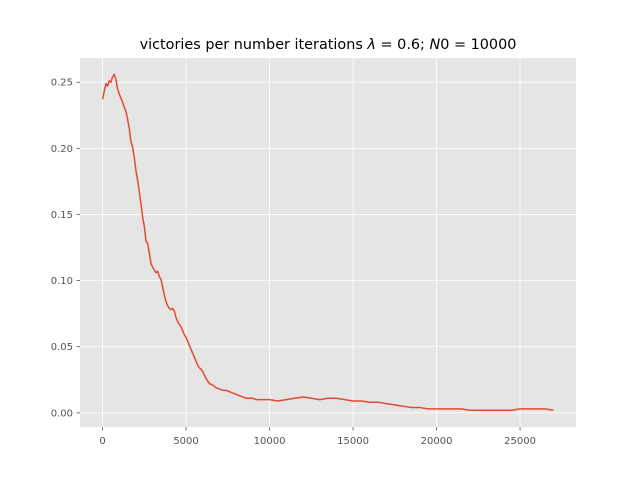 This screenshot has width=640, height=480. Describe the element at coordinates (102, 441) in the screenshot. I see `x-tick-label: 0` at that location.